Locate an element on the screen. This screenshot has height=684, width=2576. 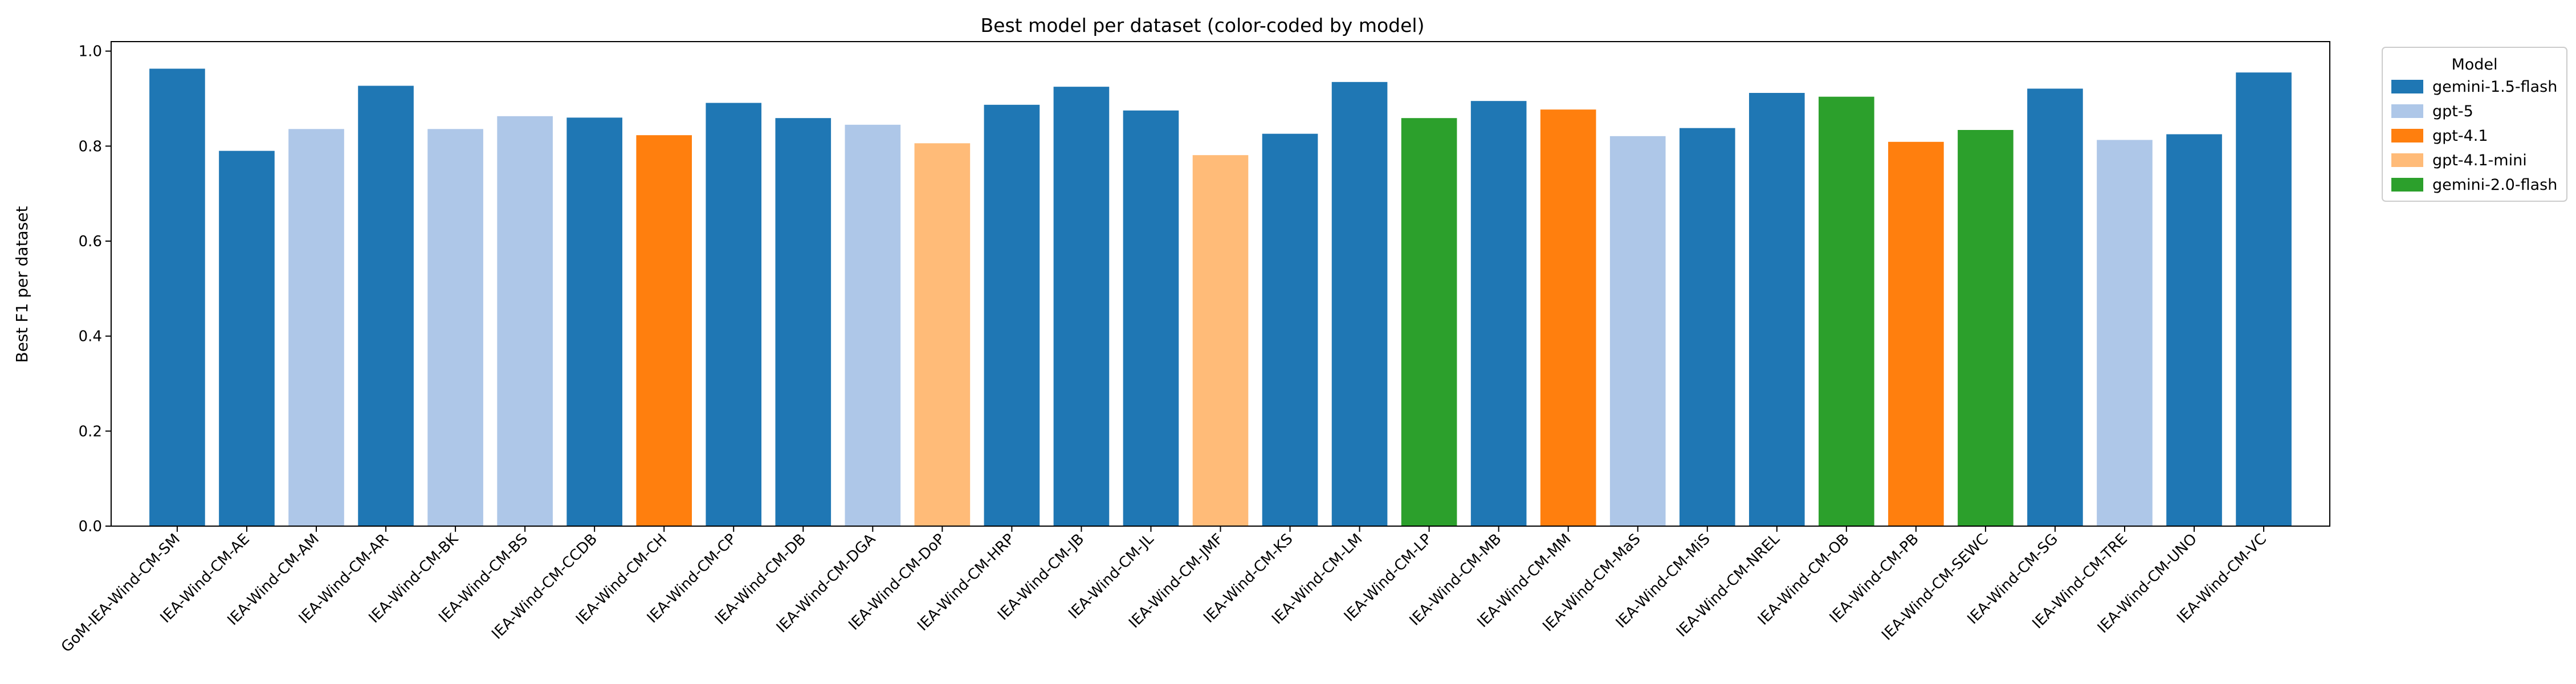
bar-iea-wind-cm-pb is located at coordinates (1916, 334).